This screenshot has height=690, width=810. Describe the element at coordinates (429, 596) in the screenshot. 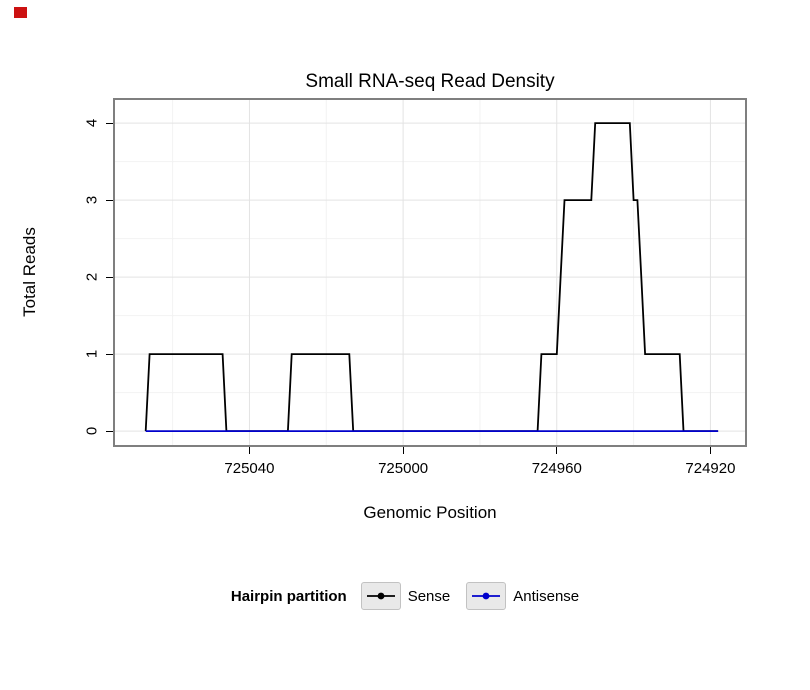

I see `legend-label-sense: Sense` at that location.